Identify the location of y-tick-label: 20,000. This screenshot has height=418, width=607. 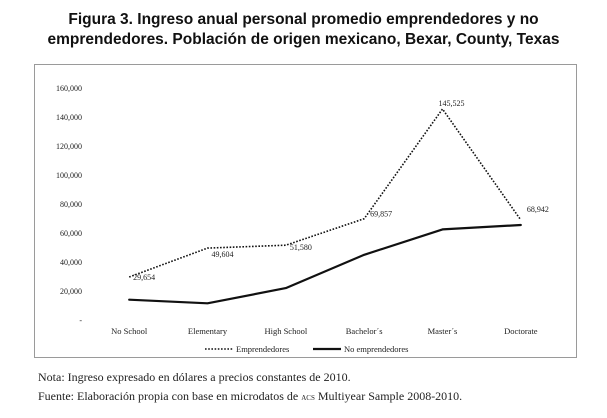
(71, 291).